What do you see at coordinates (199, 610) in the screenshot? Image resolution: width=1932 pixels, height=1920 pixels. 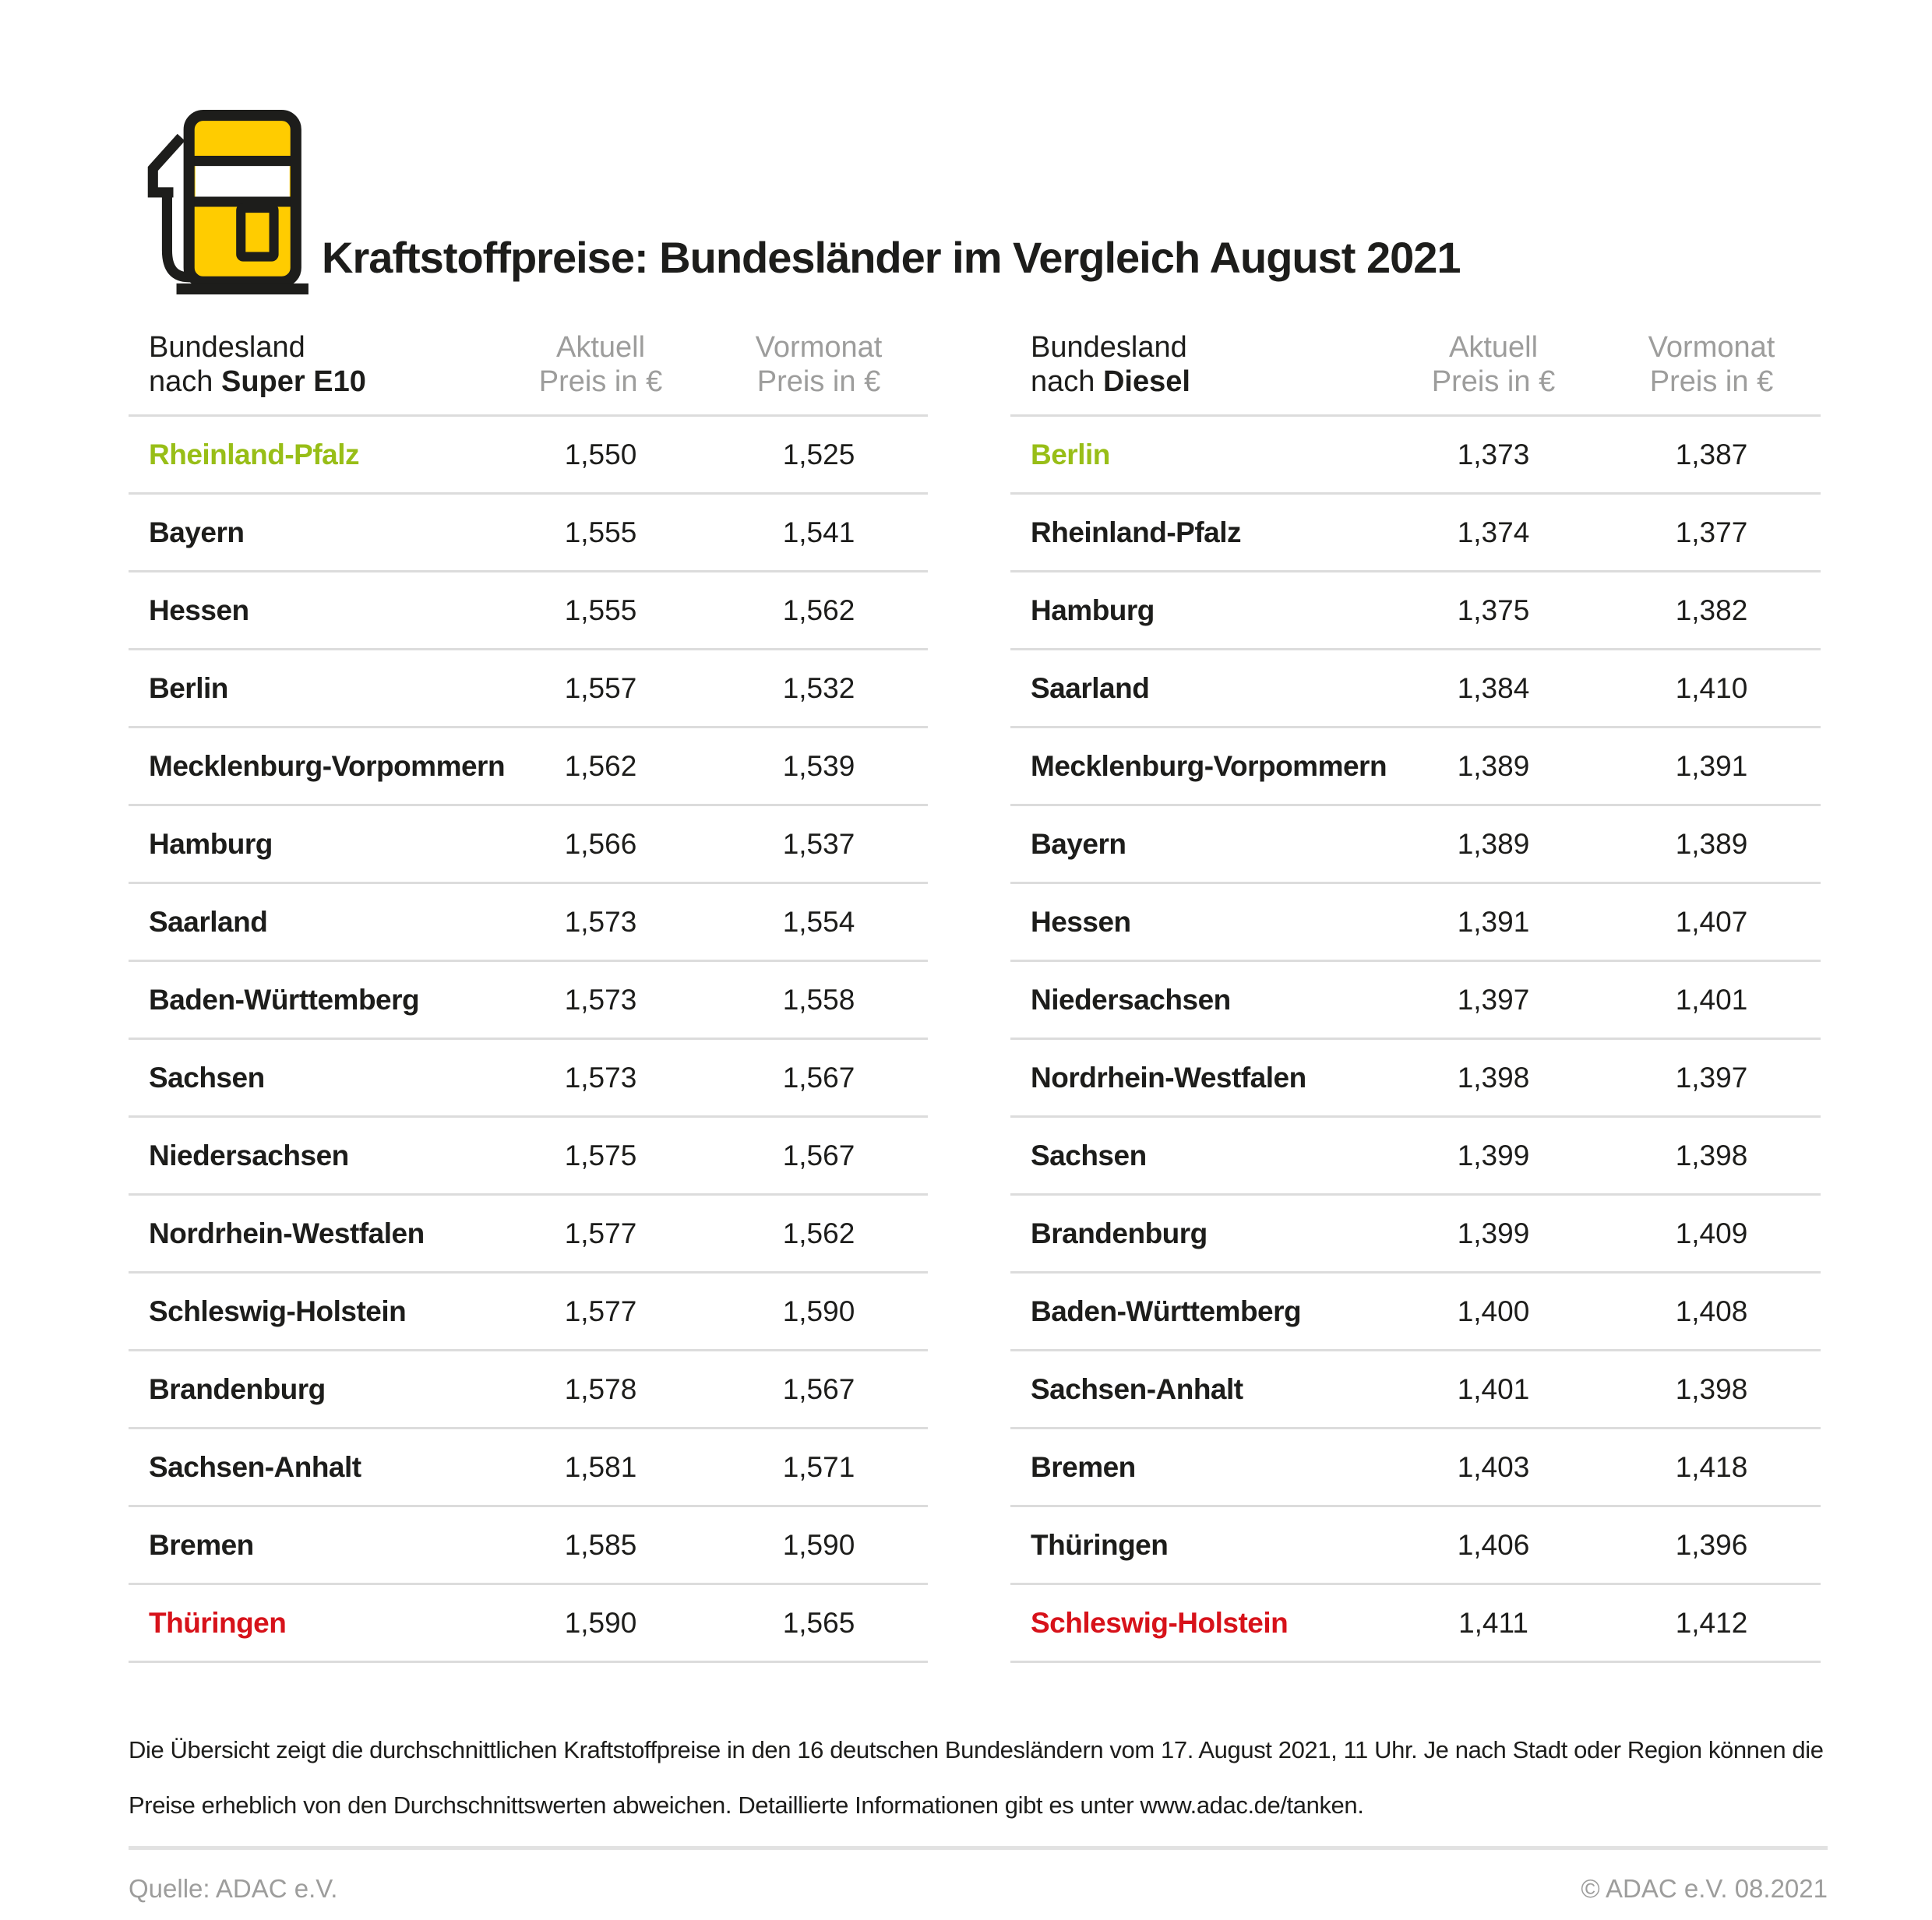 I see `bundesland-label: Hessen` at bounding box center [199, 610].